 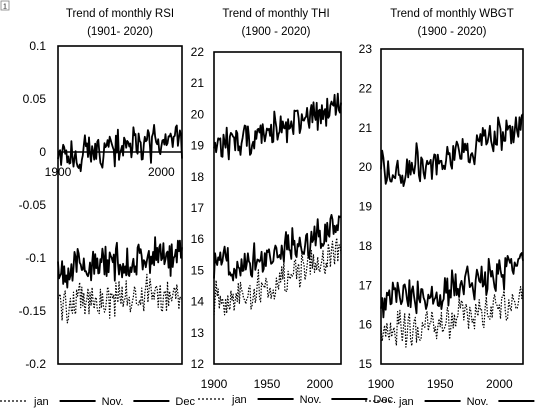 I want to click on y-tick-label: -0.1, so click(x=35, y=258).